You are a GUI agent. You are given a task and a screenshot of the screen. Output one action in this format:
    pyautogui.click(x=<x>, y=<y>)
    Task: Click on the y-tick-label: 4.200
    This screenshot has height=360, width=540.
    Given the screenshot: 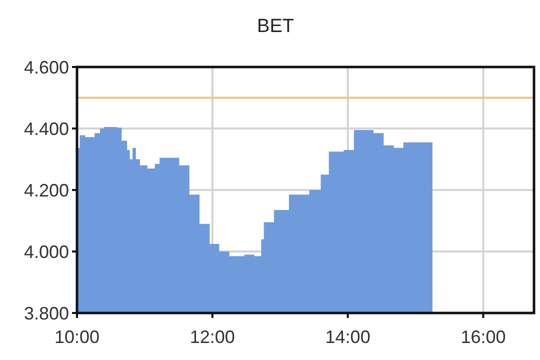 What is the action you would take?
    pyautogui.click(x=46, y=190)
    